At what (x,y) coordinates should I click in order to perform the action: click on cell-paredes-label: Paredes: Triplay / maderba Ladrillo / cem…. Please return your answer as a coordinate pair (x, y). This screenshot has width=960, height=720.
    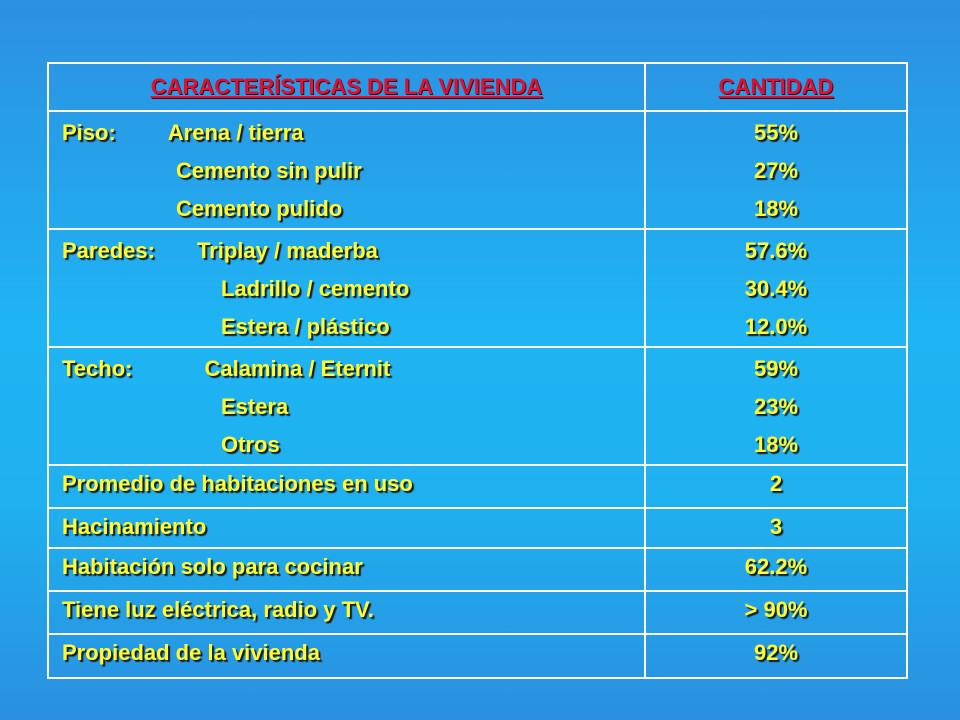
    Looking at the image, I should click on (346, 288).